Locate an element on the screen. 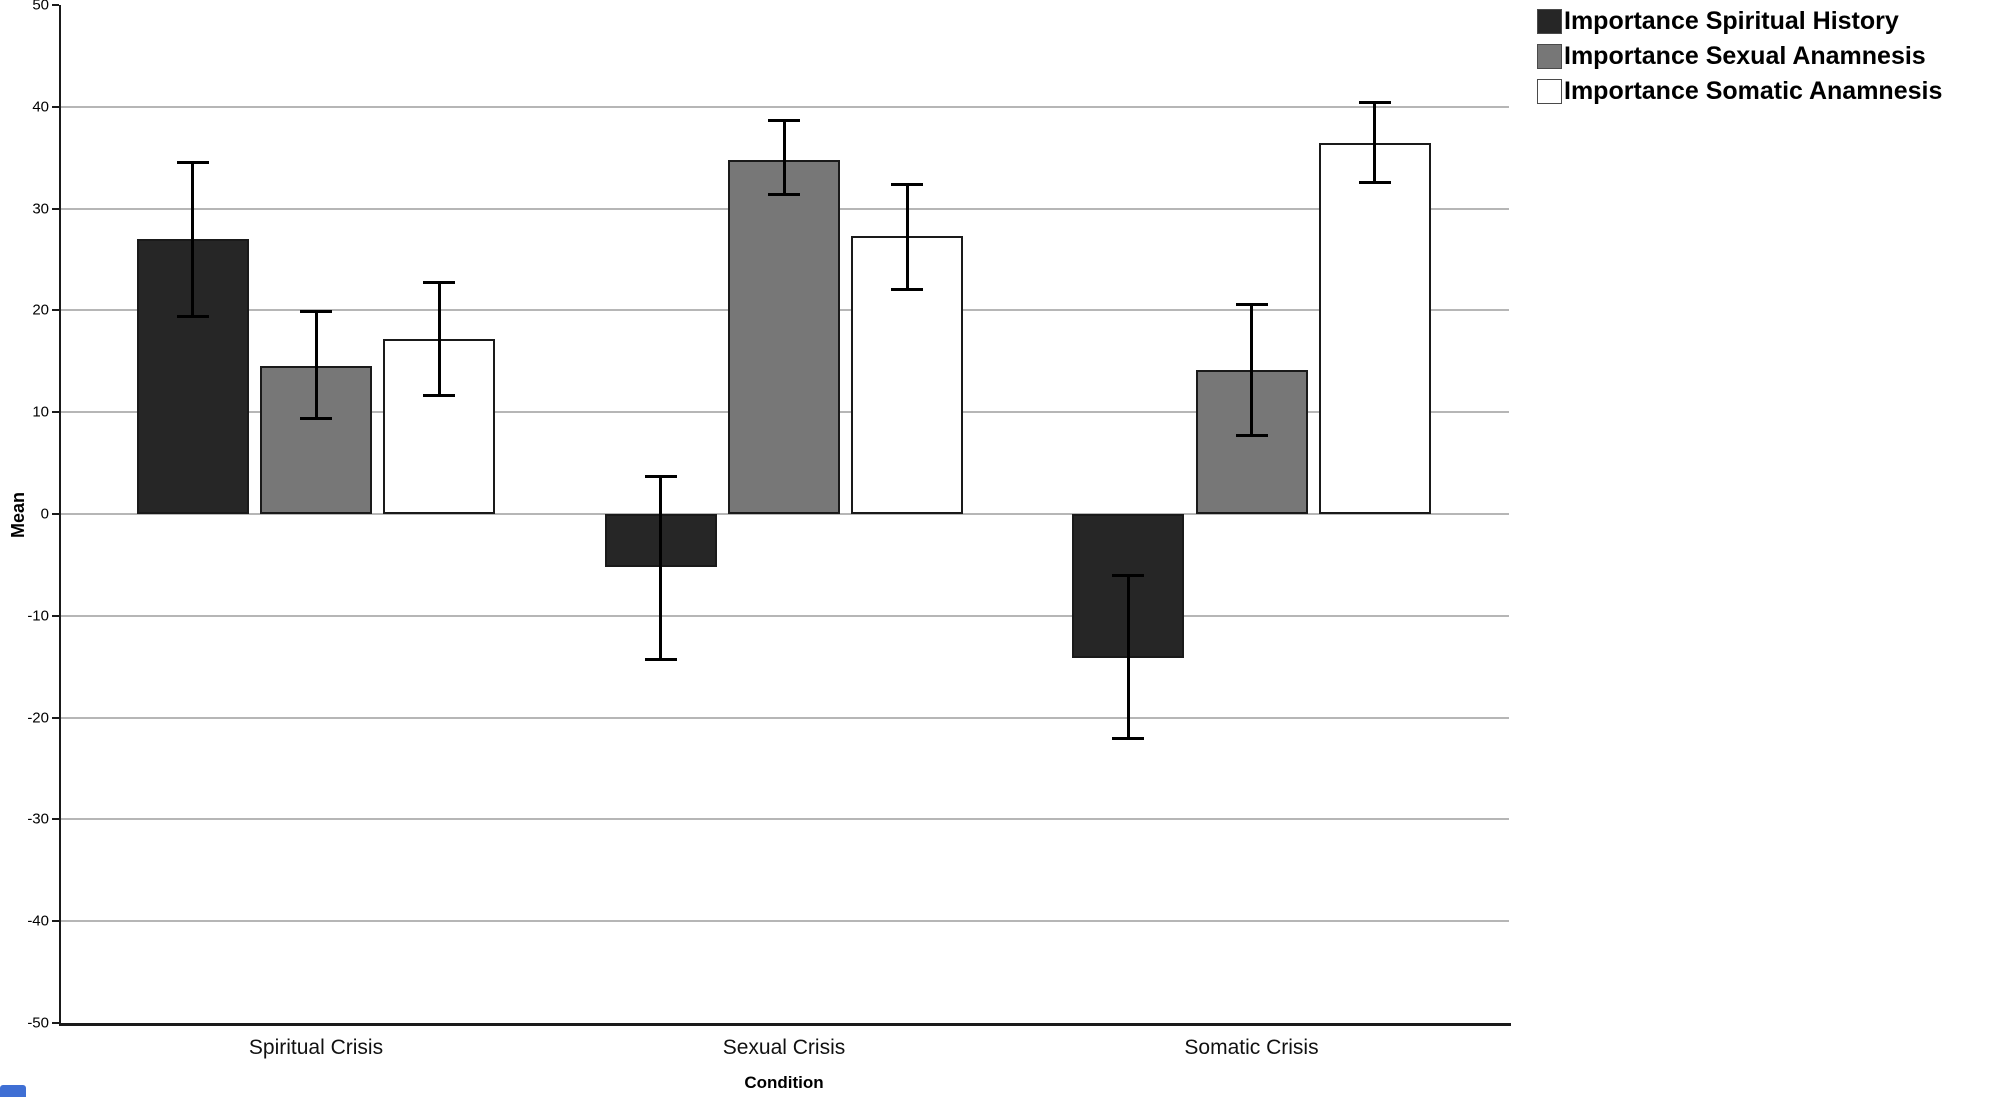  bar-somatic-crisis-s2 is located at coordinates (1374, 328).